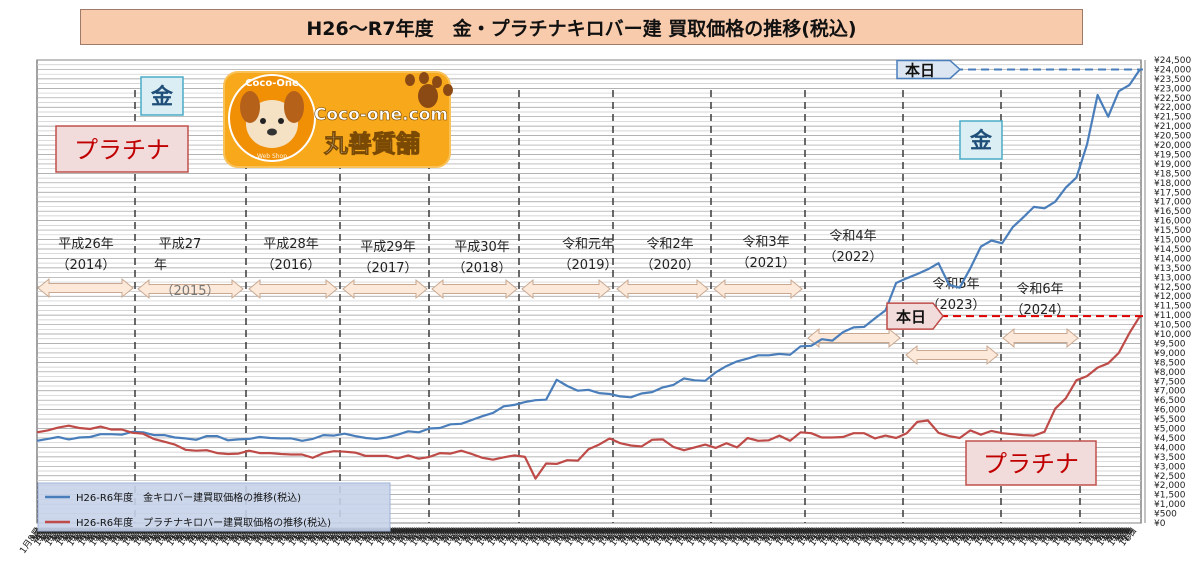 The width and height of the screenshot is (1200, 575). What do you see at coordinates (1172, 278) in the screenshot?
I see `y-tick-label: ¥13,000` at bounding box center [1172, 278].